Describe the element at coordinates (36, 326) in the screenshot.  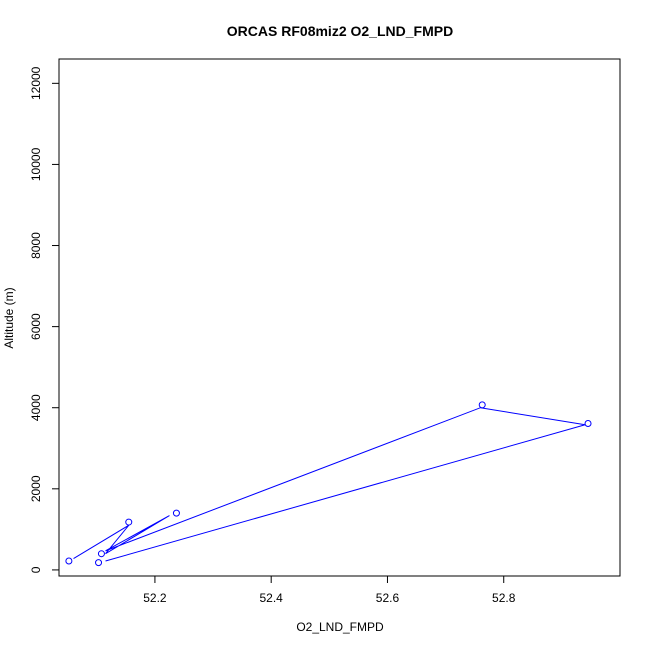
I see `y-tick-label: 6000` at that location.